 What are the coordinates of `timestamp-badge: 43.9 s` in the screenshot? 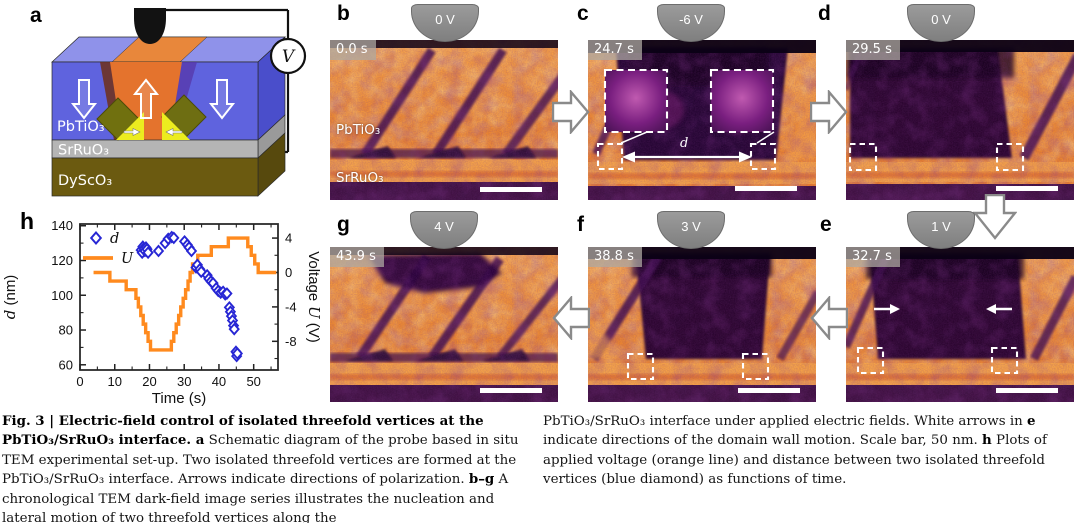 It's located at (357, 257).